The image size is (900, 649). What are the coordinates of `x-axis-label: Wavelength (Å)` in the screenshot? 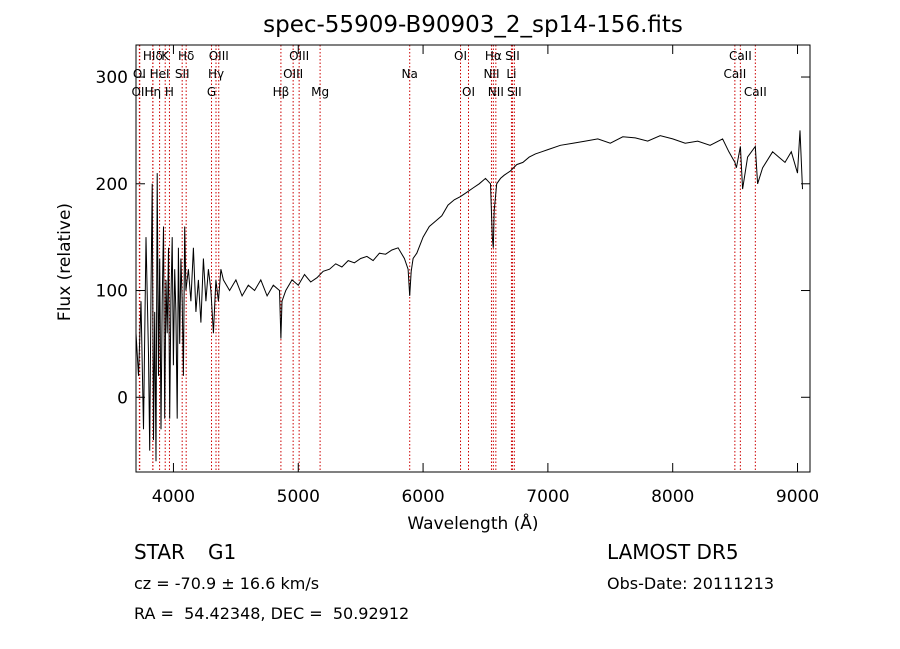 It's located at (472, 523).